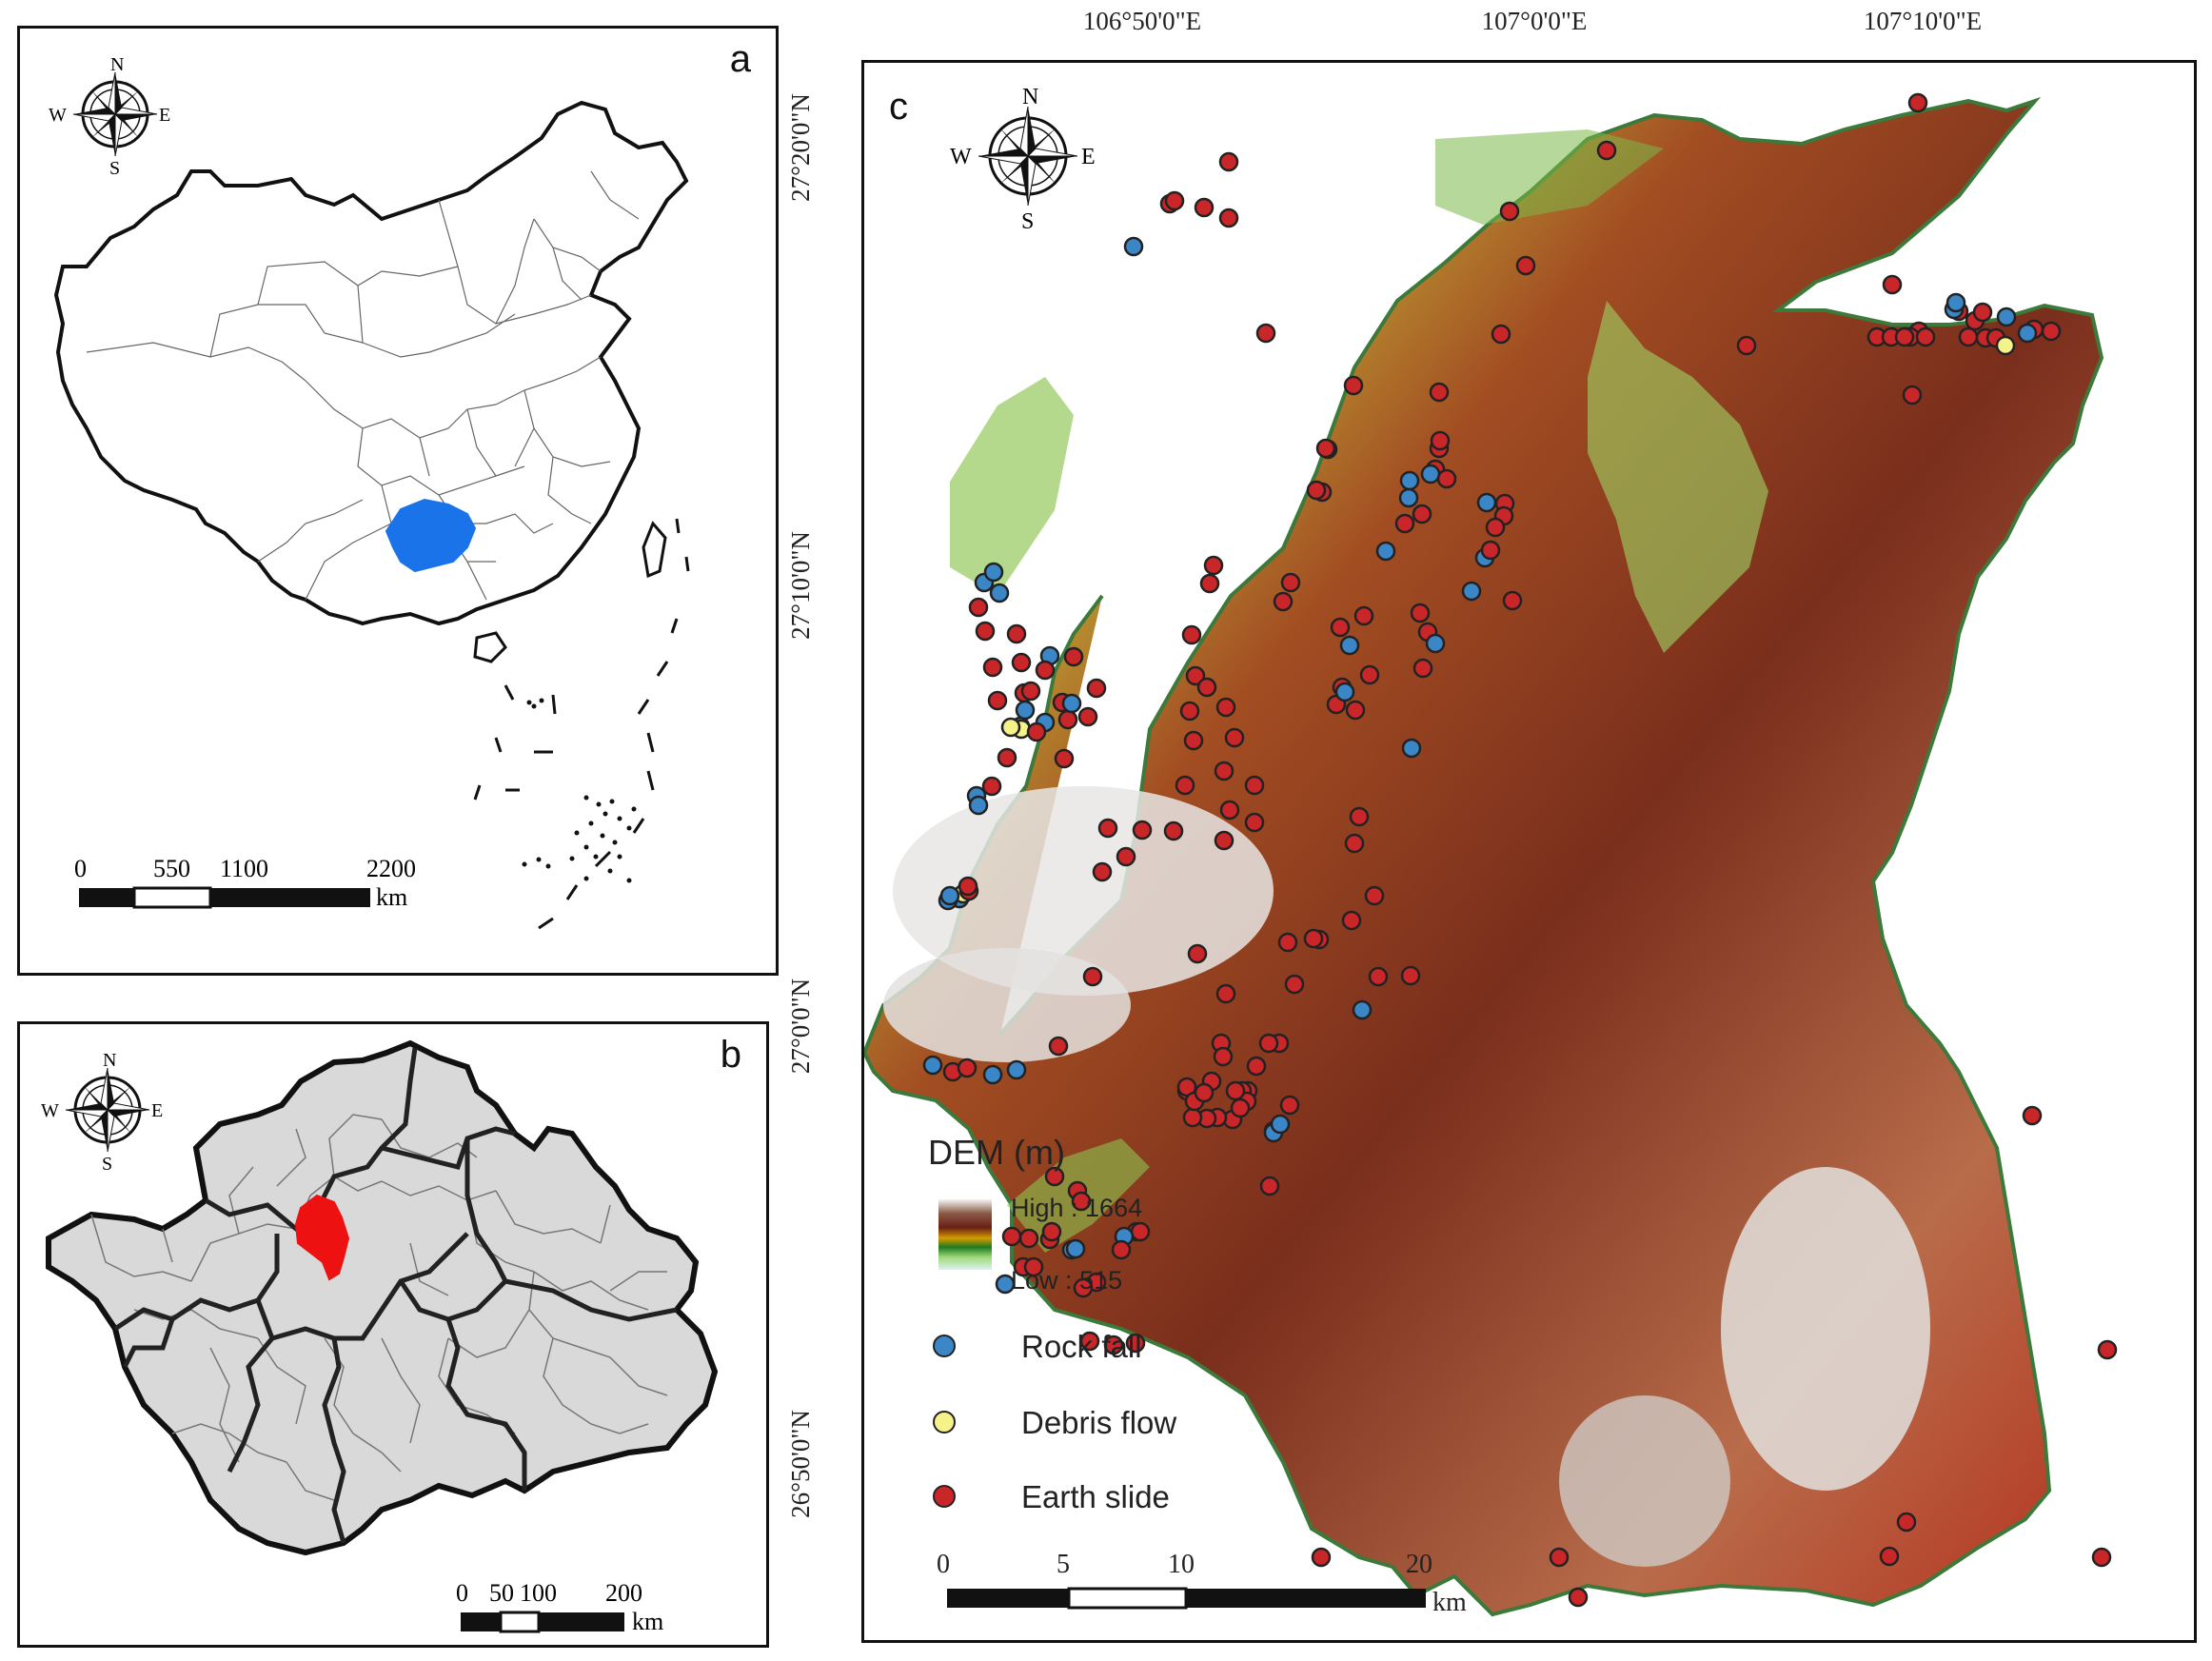  What do you see at coordinates (2005, 345) in the screenshot?
I see `debris-flow-point` at bounding box center [2005, 345].